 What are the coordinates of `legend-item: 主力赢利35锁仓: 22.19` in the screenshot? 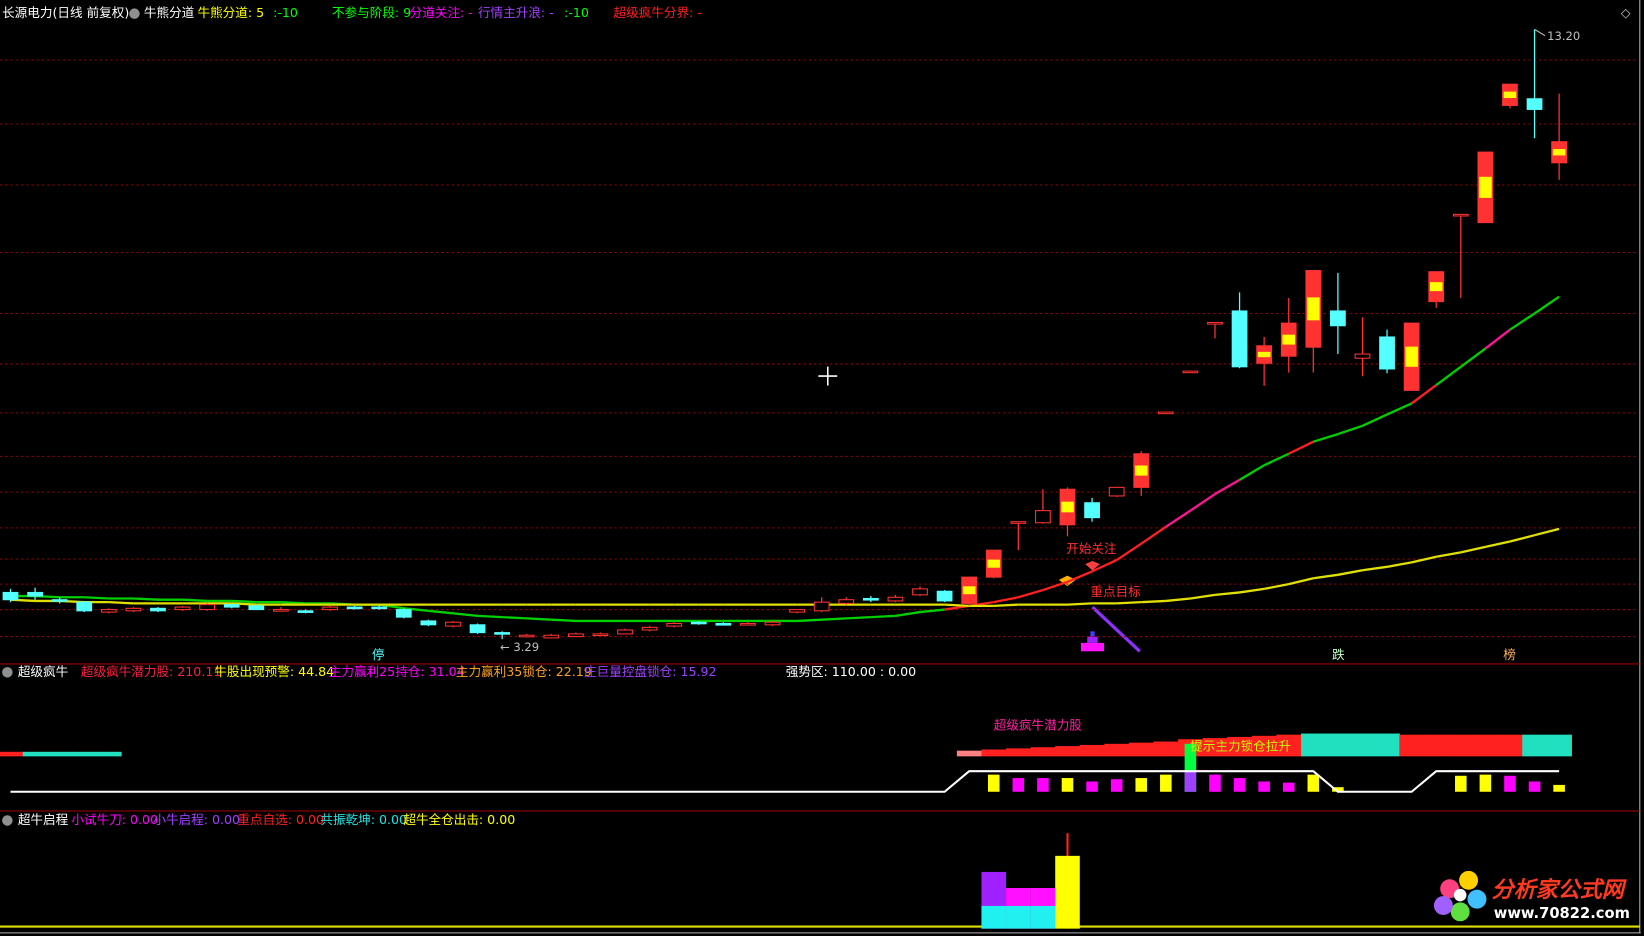 It's located at (524, 671).